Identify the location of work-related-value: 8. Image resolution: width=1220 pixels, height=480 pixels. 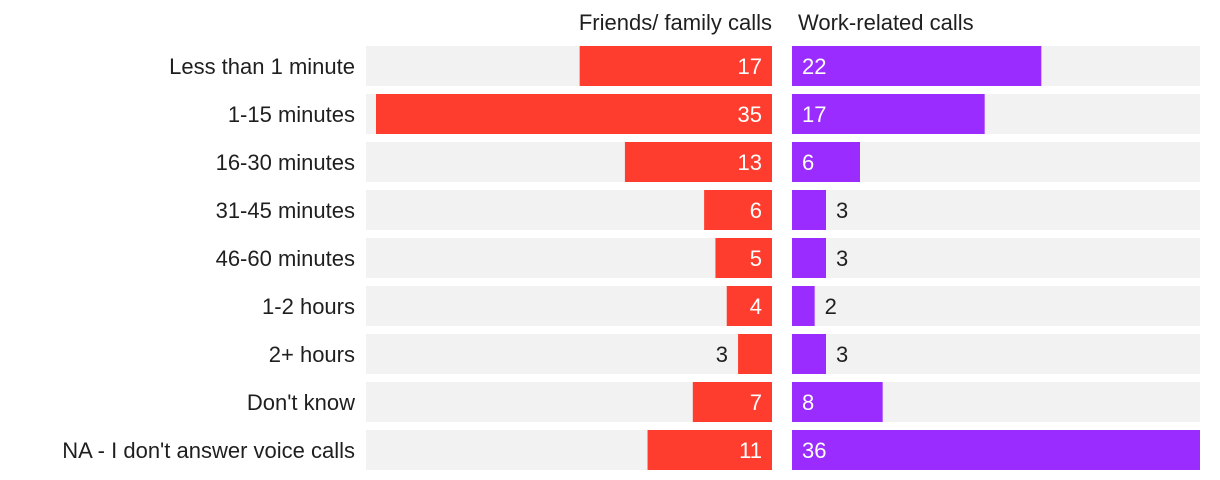
(808, 402).